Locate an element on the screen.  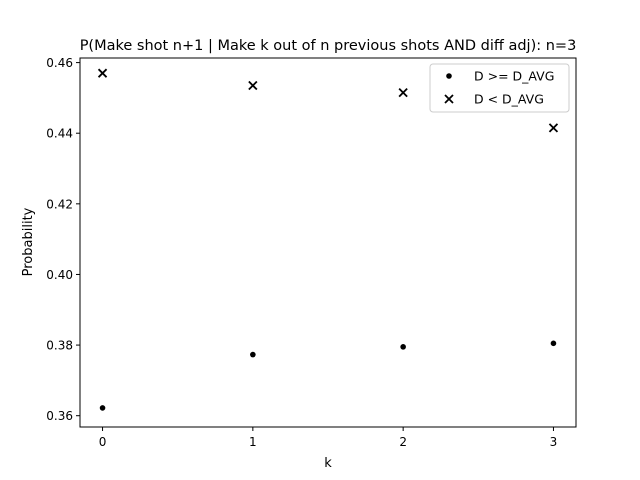
y-tick-label-4: 0.44 is located at coordinates (59, 134).